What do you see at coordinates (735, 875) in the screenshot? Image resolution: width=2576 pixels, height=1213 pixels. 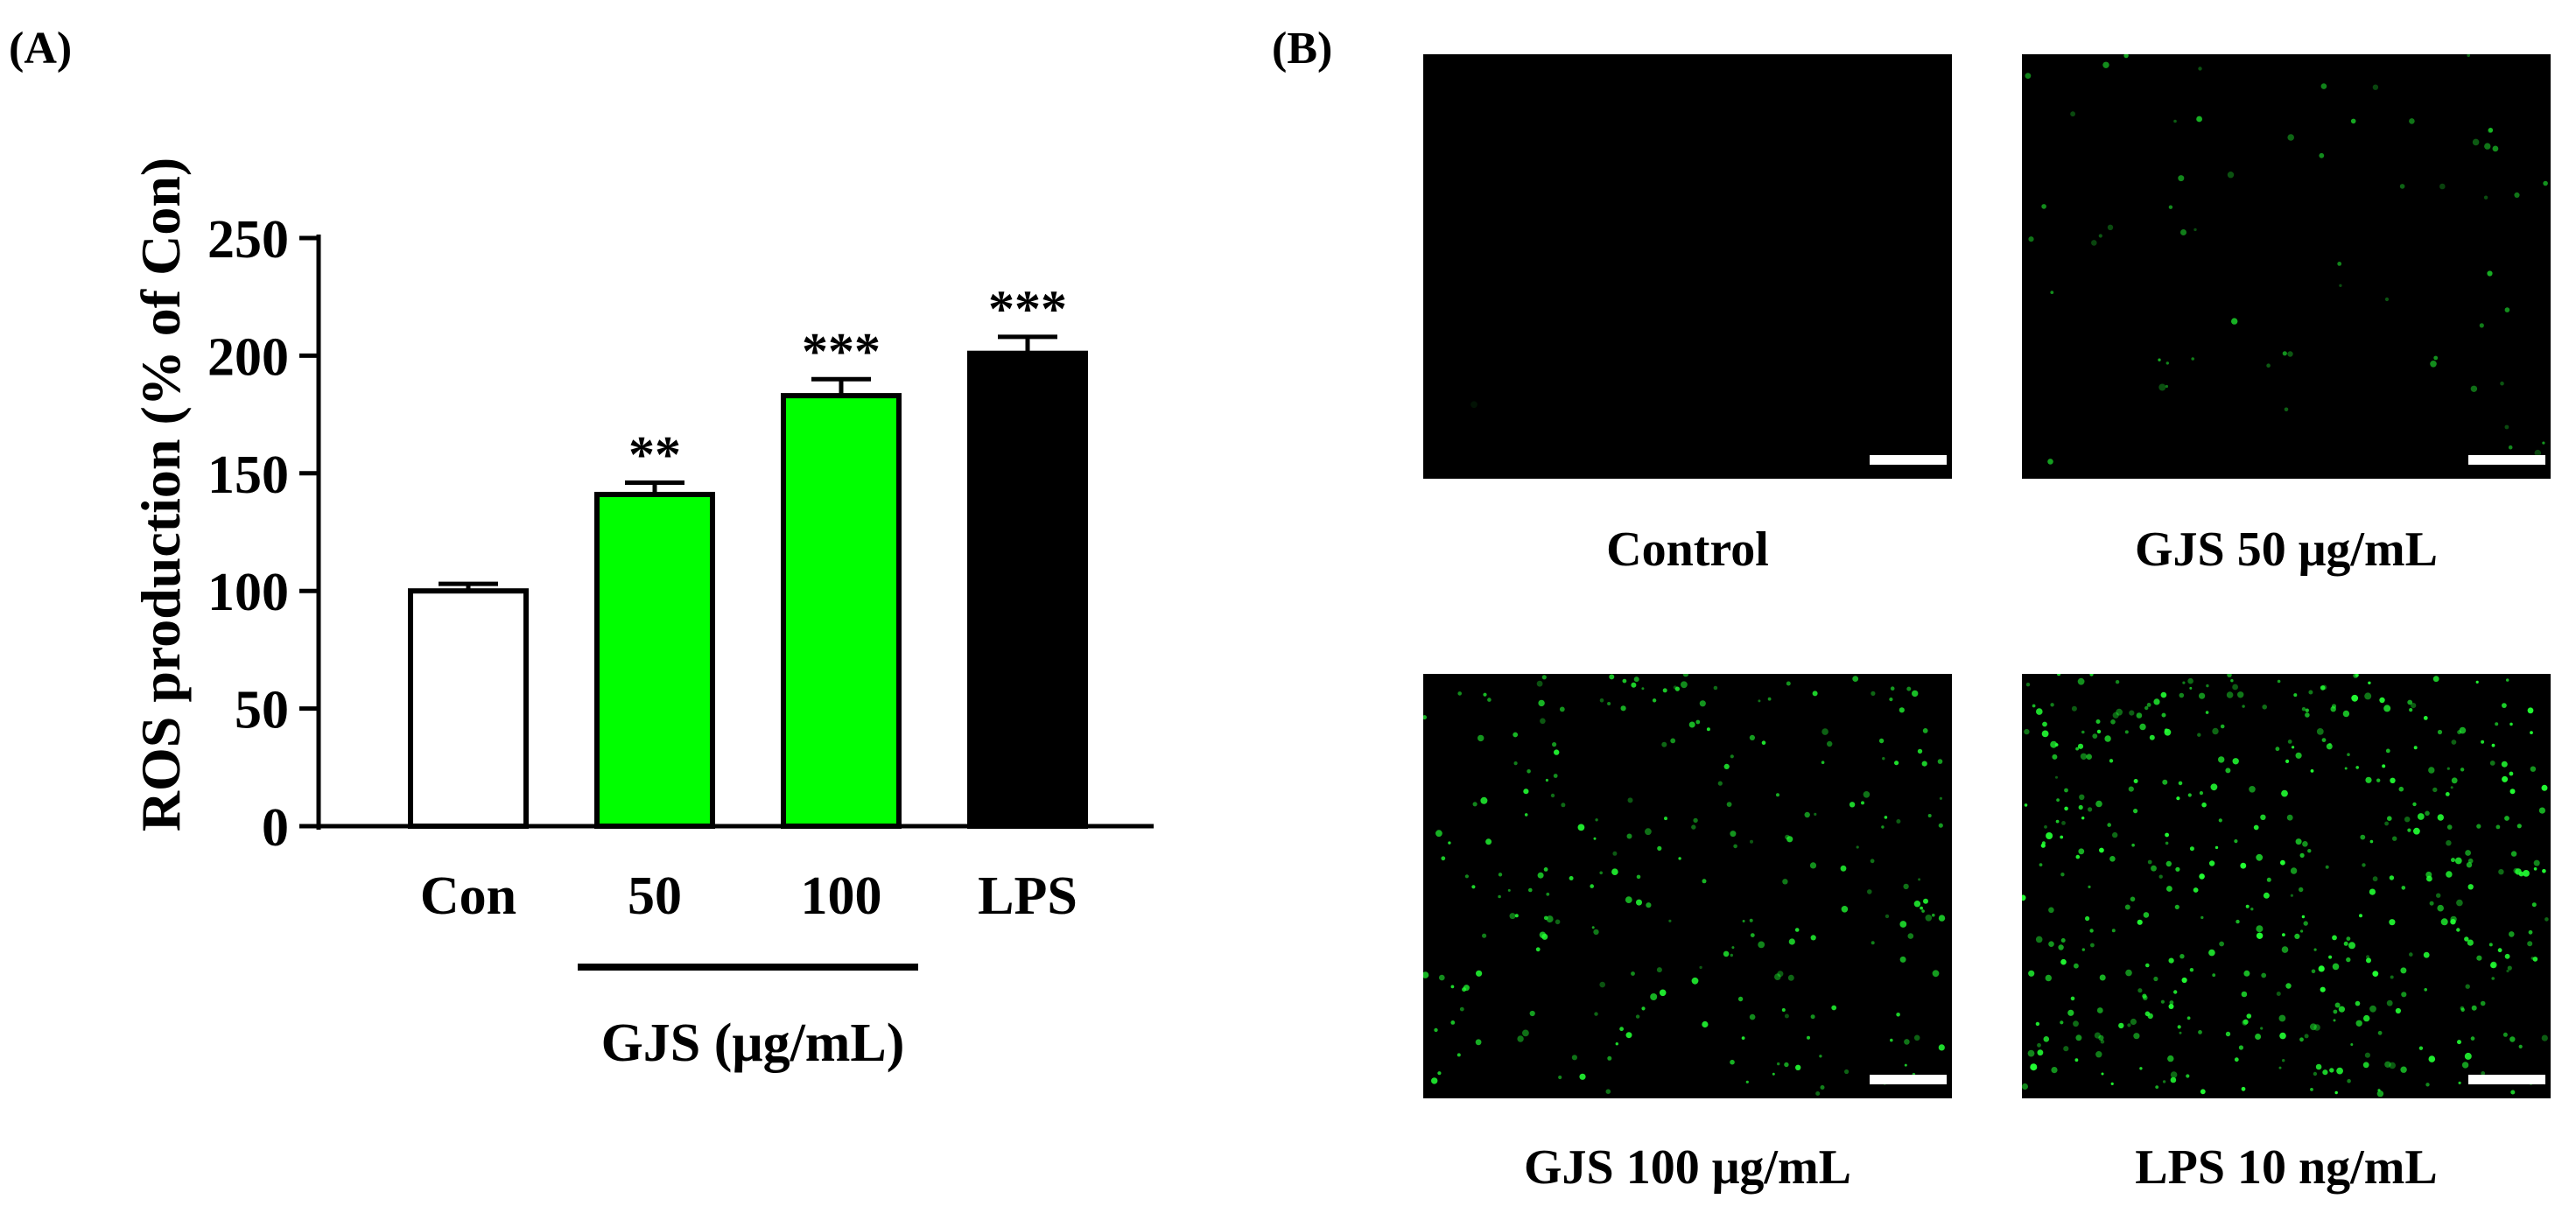 I see `x-axis: Con 50 100 LPS` at bounding box center [735, 875].